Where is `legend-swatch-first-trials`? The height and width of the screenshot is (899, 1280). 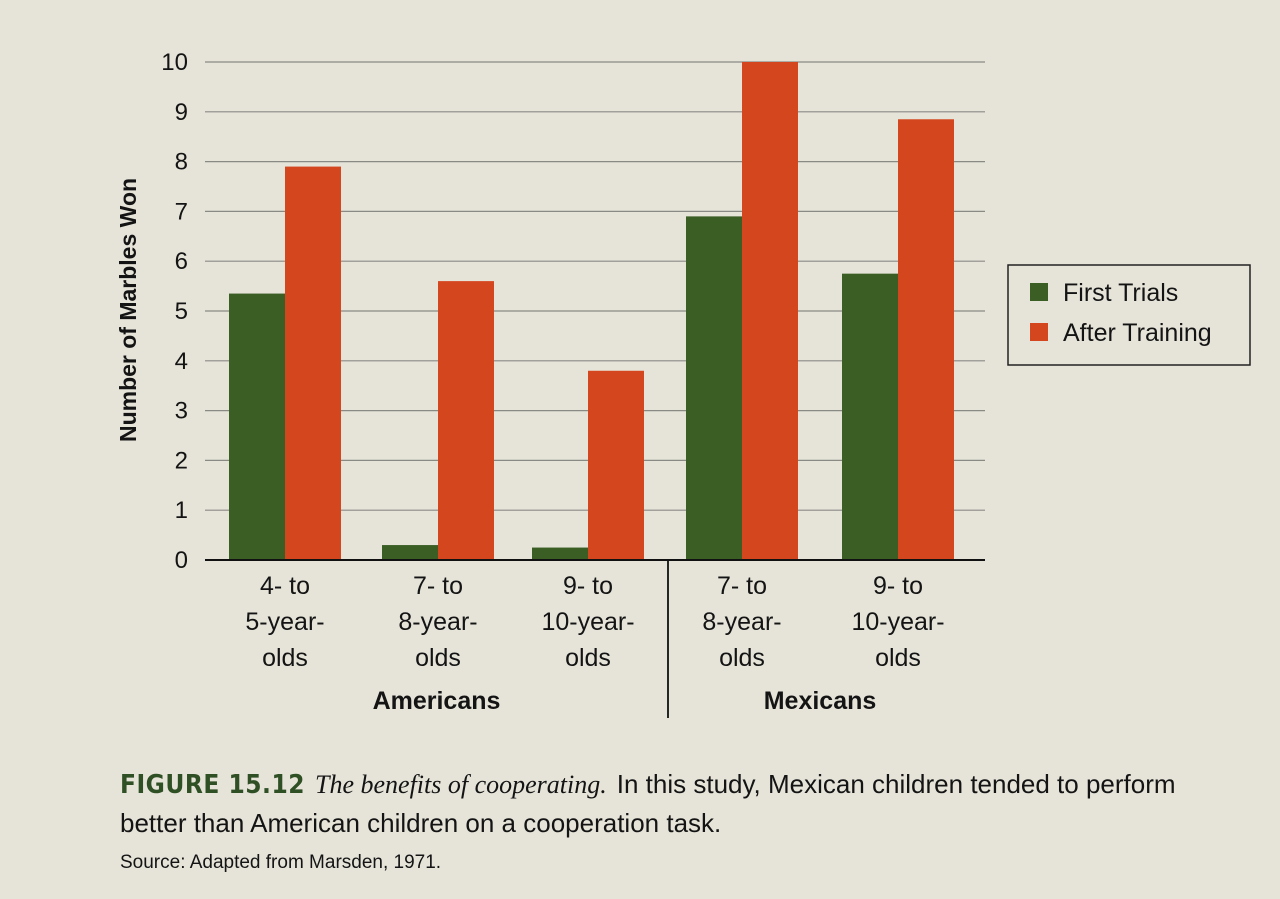
legend-swatch-first-trials is located at coordinates (1039, 292).